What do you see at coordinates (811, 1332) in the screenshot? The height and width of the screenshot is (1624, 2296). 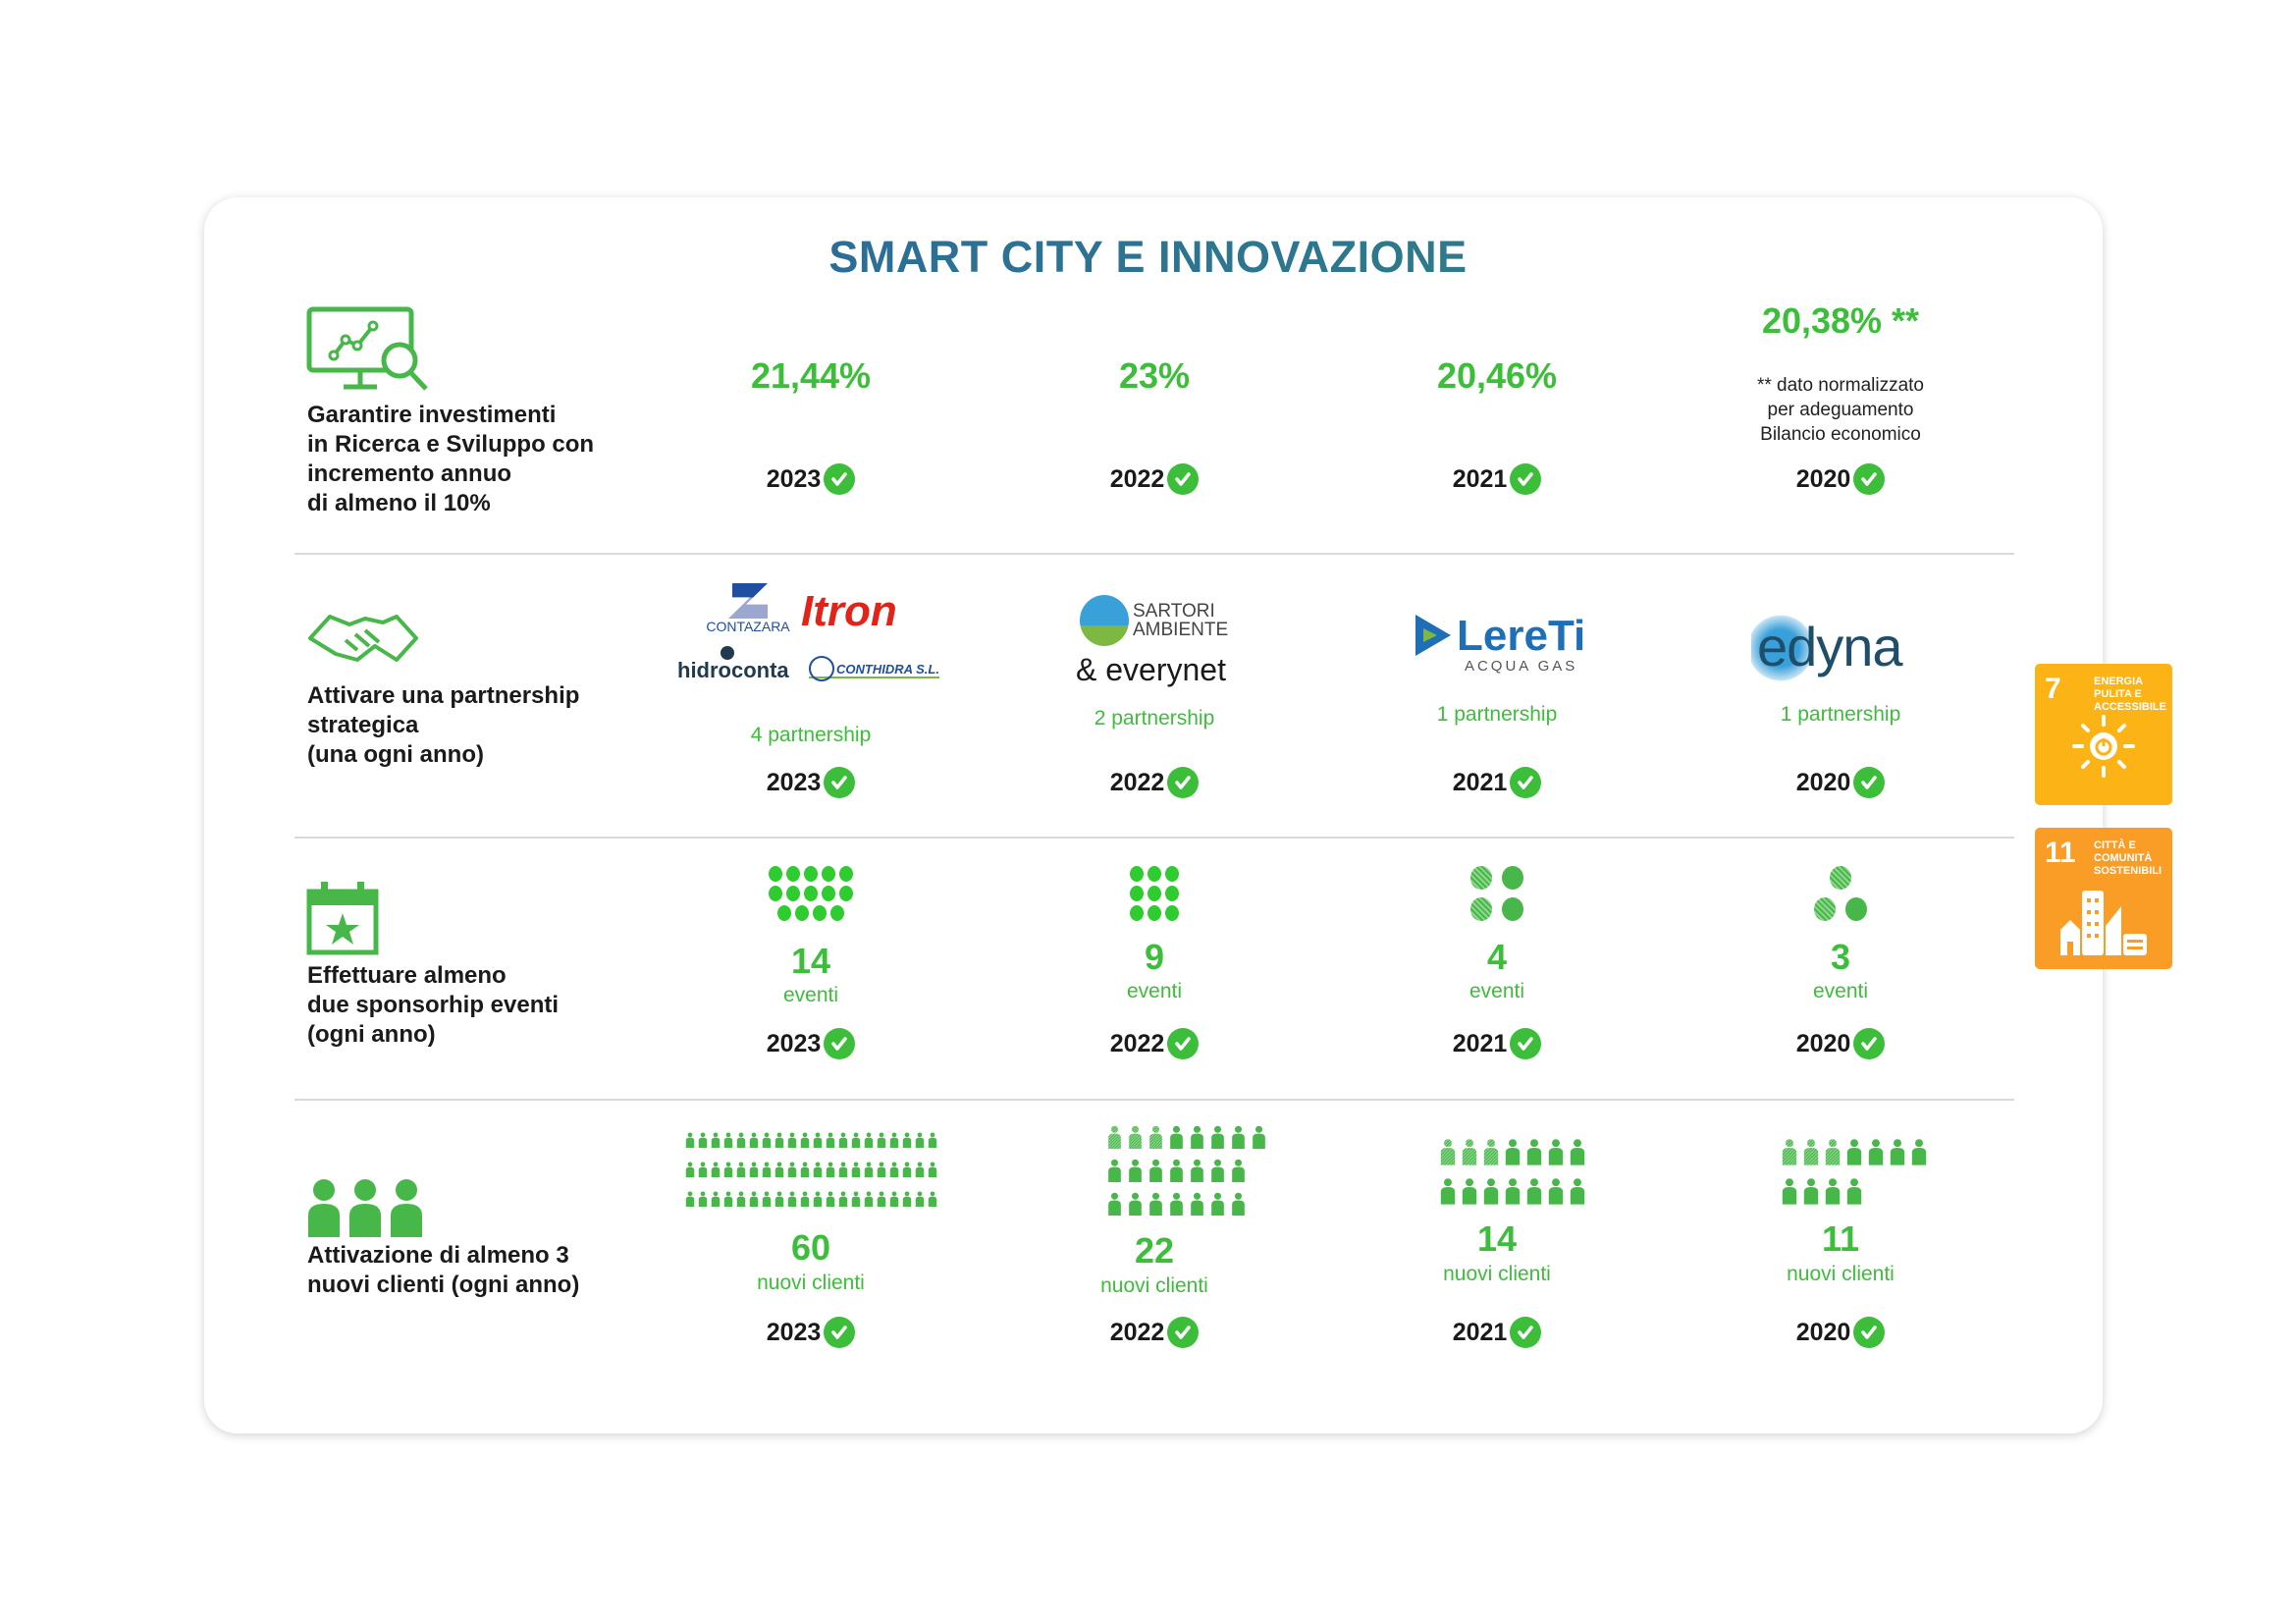 I see `year-achieved-2023: 2023` at bounding box center [811, 1332].